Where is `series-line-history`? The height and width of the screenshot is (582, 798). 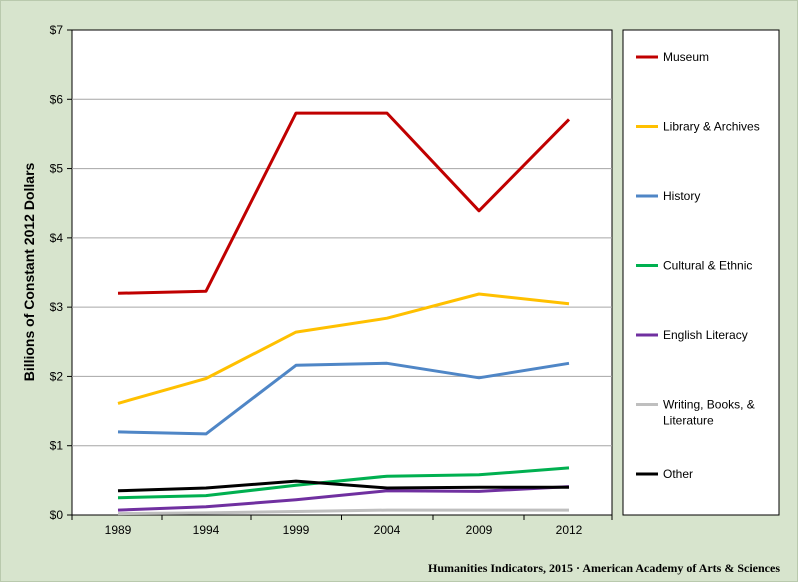
series-line-history is located at coordinates (343, 398).